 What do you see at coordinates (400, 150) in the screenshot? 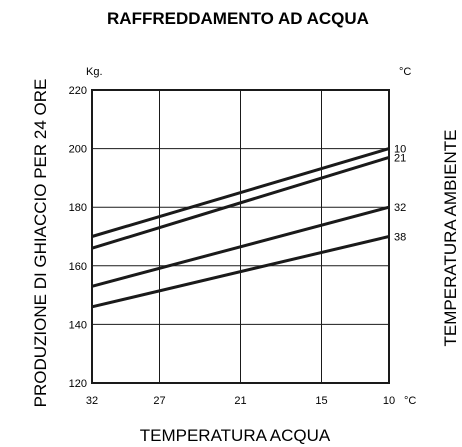
I see `series-label: 10` at bounding box center [400, 150].